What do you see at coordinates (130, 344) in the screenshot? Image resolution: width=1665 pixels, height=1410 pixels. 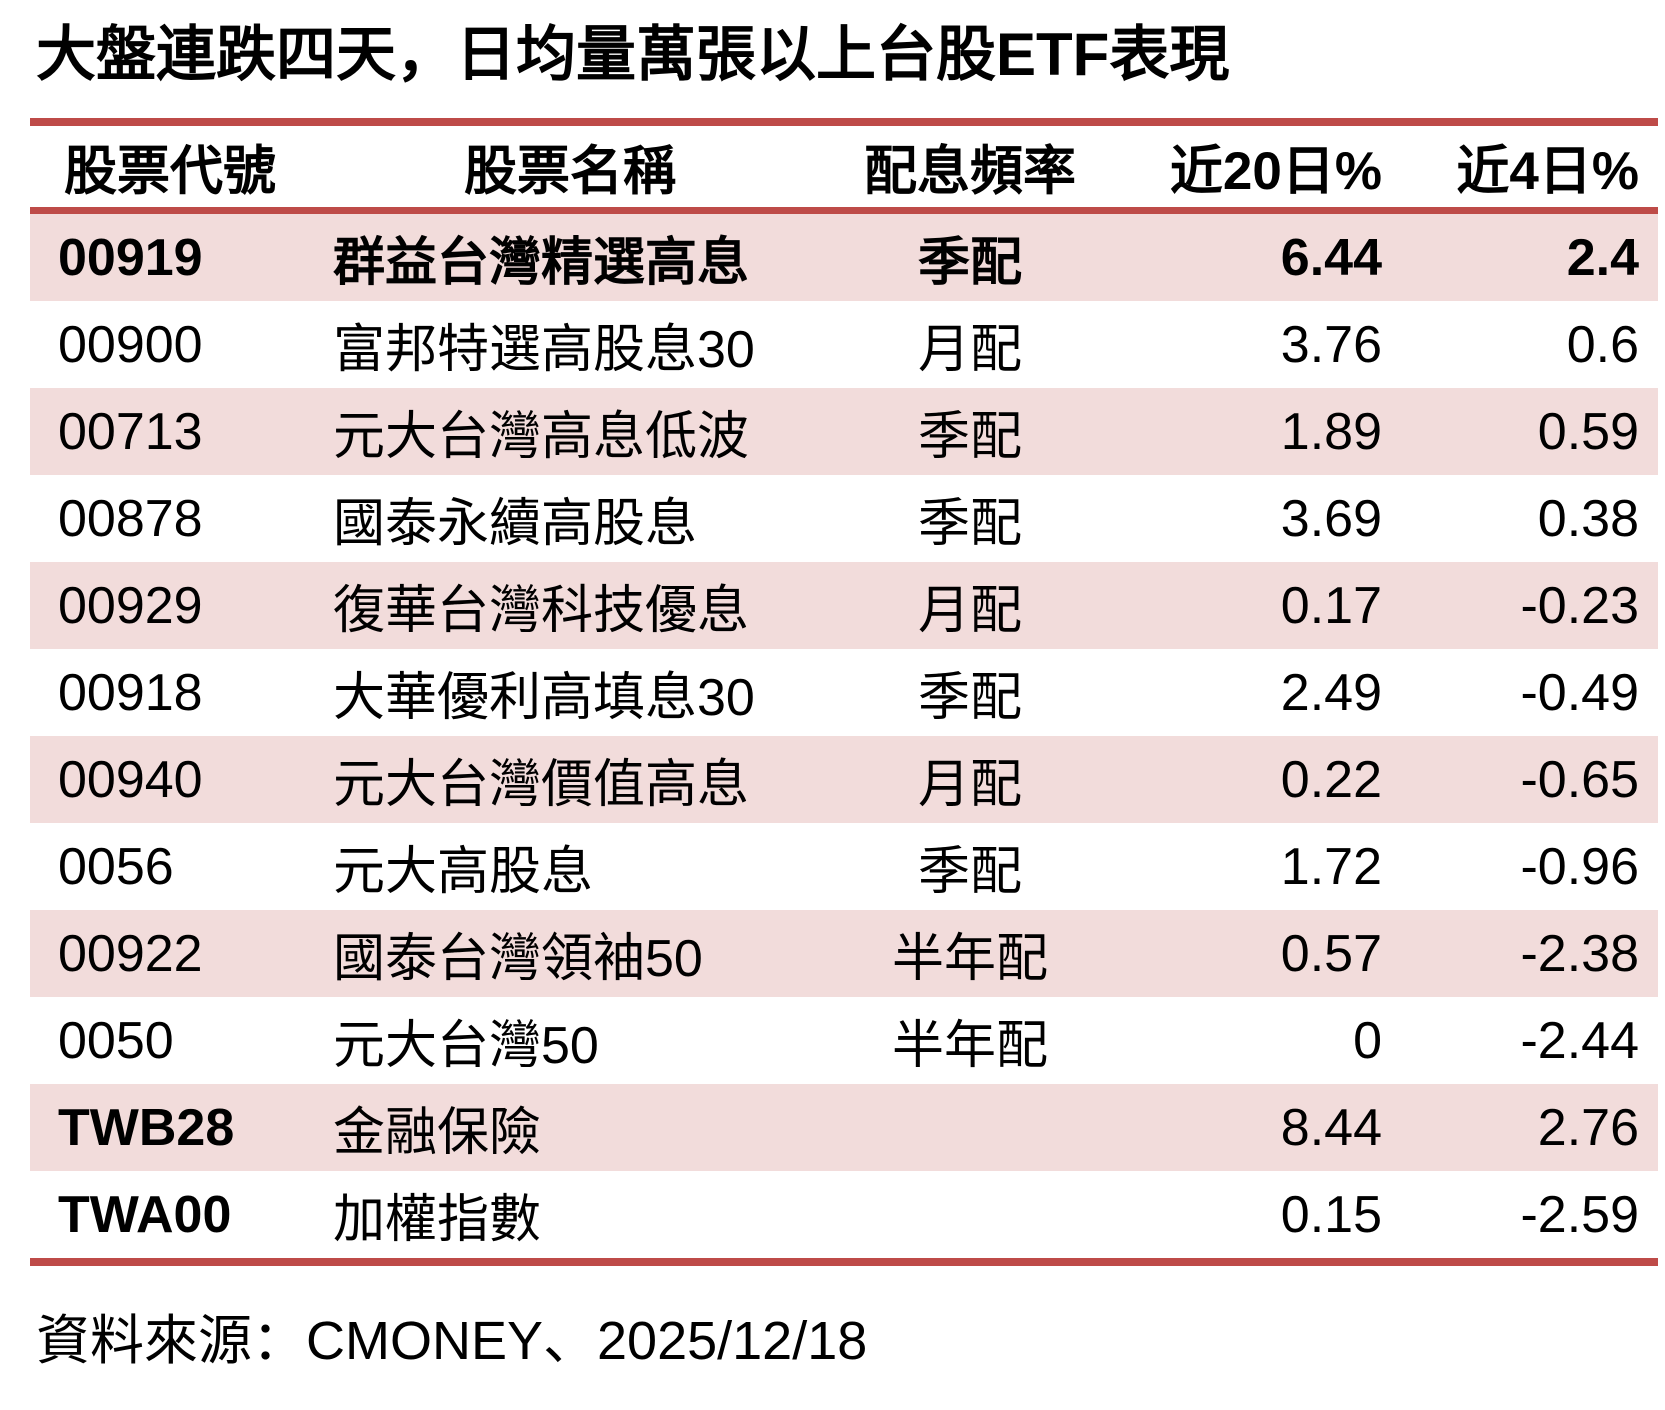 I see `cell-stock-code: 00900` at bounding box center [130, 344].